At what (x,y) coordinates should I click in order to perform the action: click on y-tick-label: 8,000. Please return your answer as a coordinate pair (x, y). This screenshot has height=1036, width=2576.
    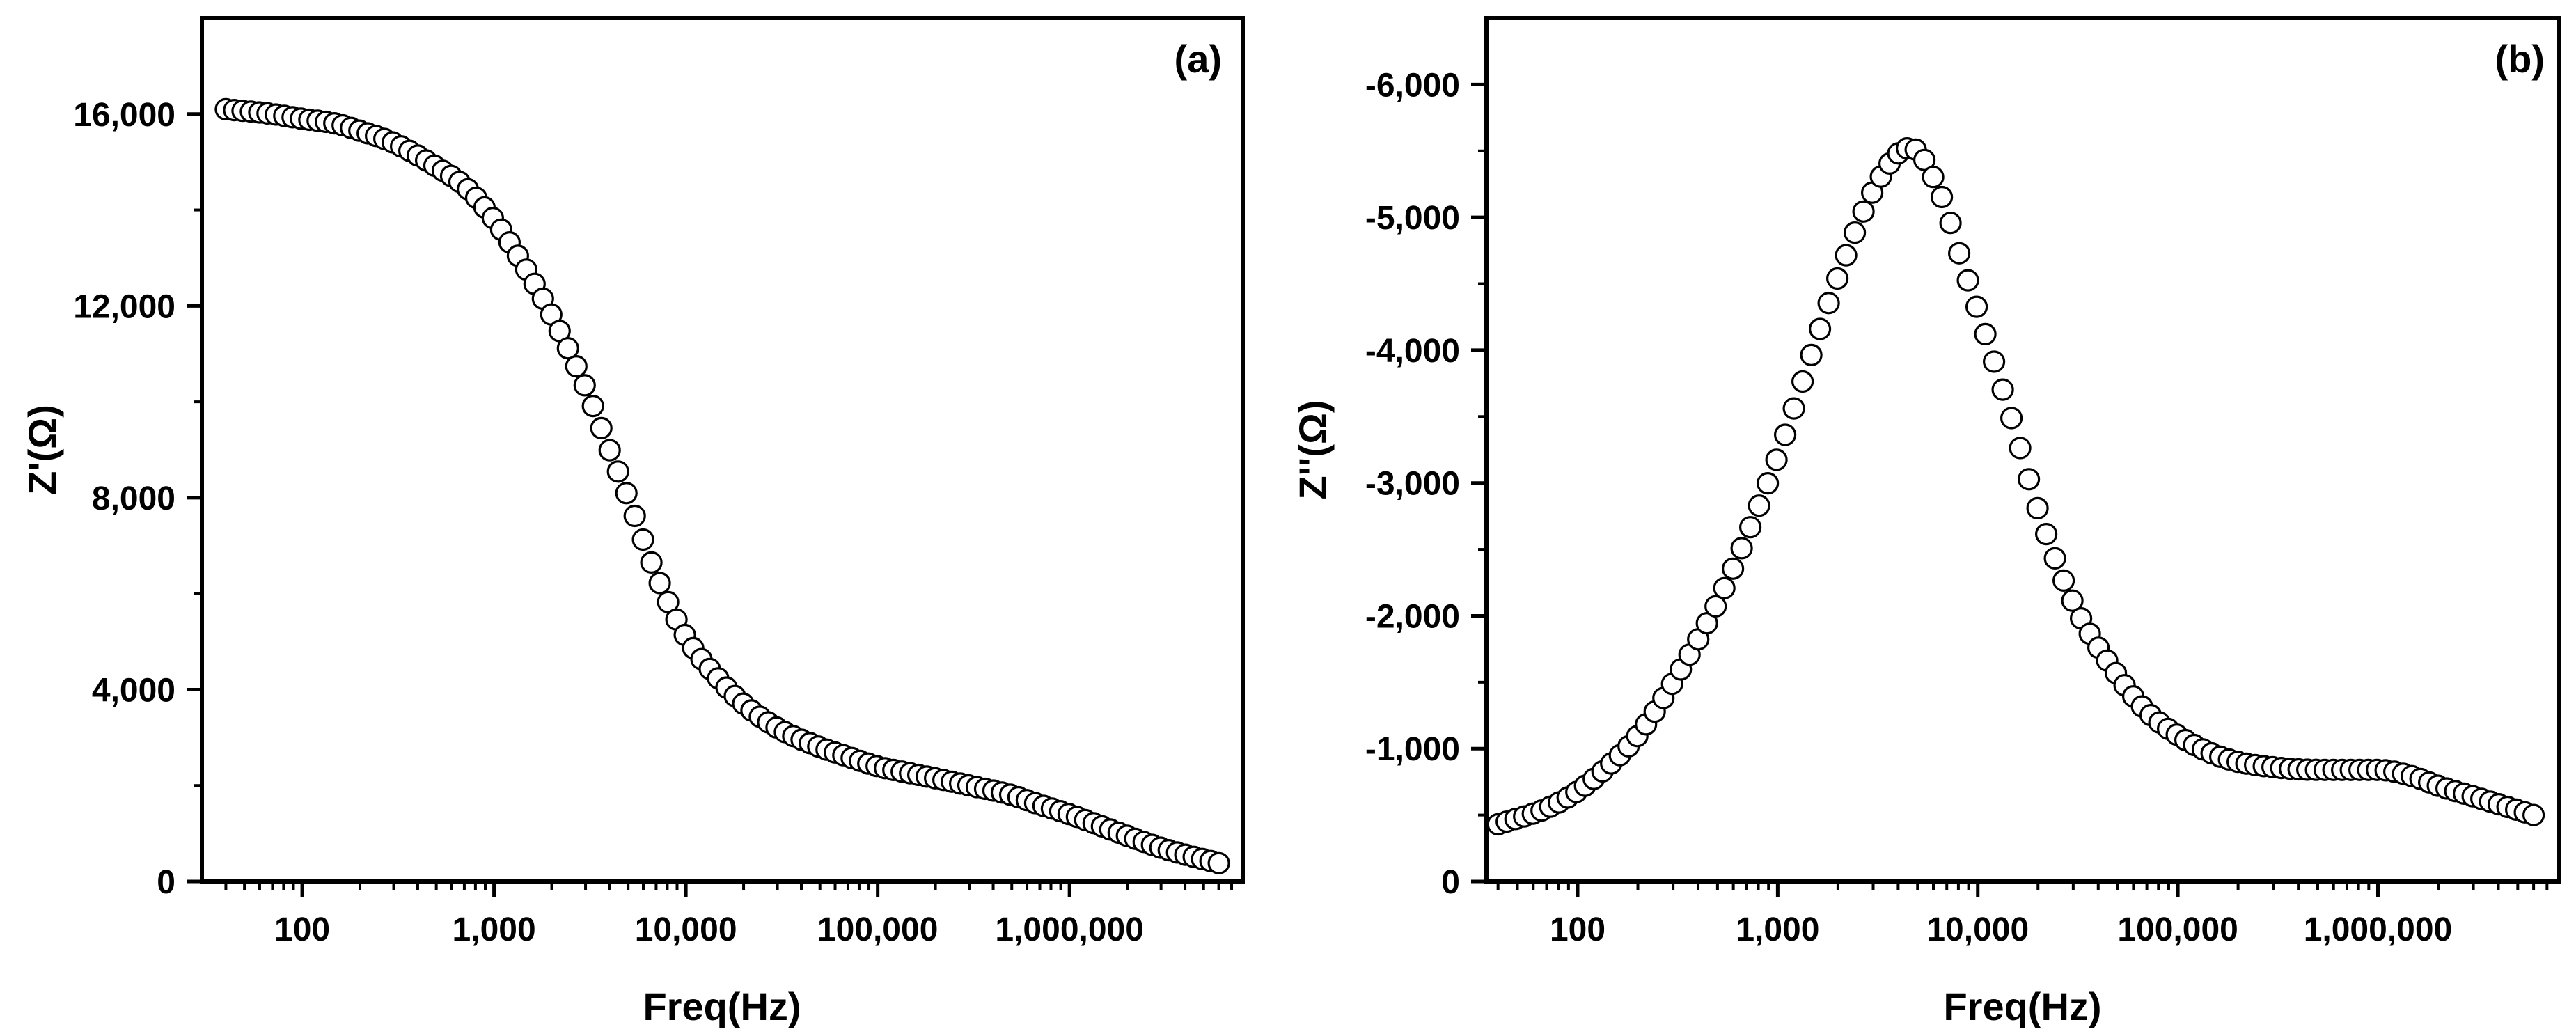
    Looking at the image, I should click on (133, 499).